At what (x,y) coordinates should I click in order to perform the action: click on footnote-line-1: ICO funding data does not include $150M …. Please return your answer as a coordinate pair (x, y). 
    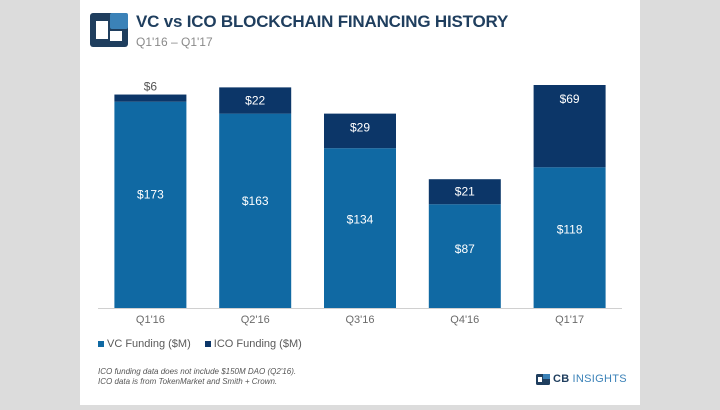
    Looking at the image, I should click on (197, 371).